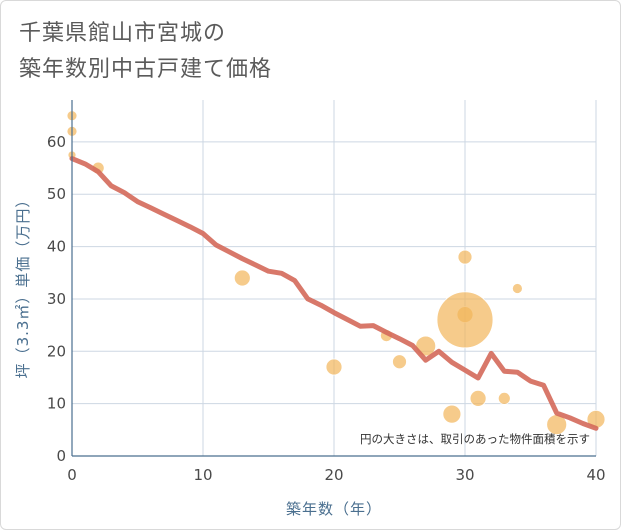  What do you see at coordinates (475, 439) in the screenshot?
I see `chart-note: 円の大きさは、取引のあった物件面積を示す` at bounding box center [475, 439].